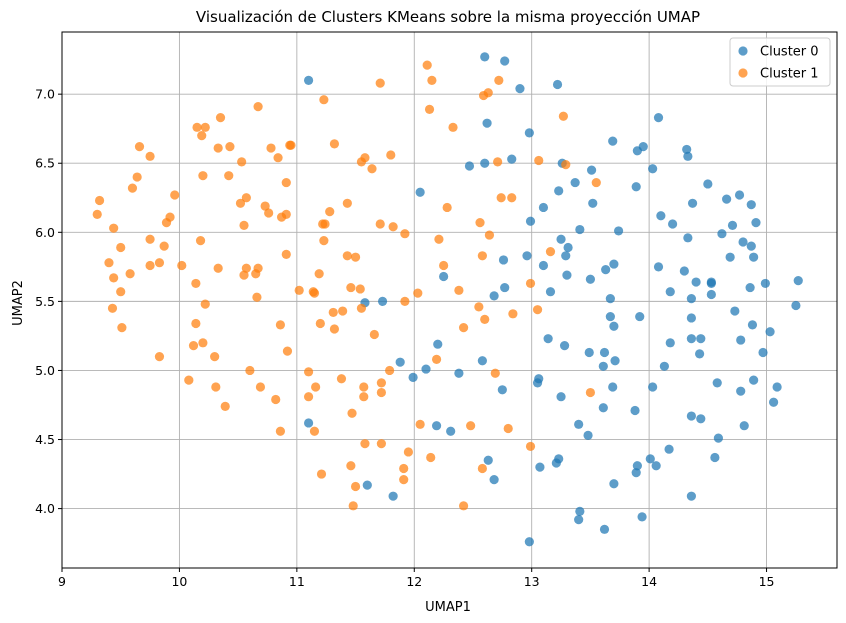 The height and width of the screenshot is (623, 846). I want to click on legend-marker, so click(743, 73).